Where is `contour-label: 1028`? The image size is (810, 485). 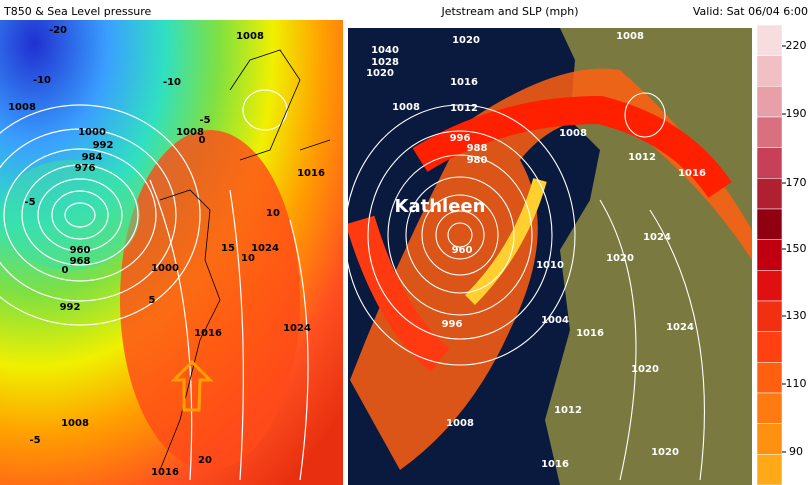
contour-label: 1028 is located at coordinates (385, 62).